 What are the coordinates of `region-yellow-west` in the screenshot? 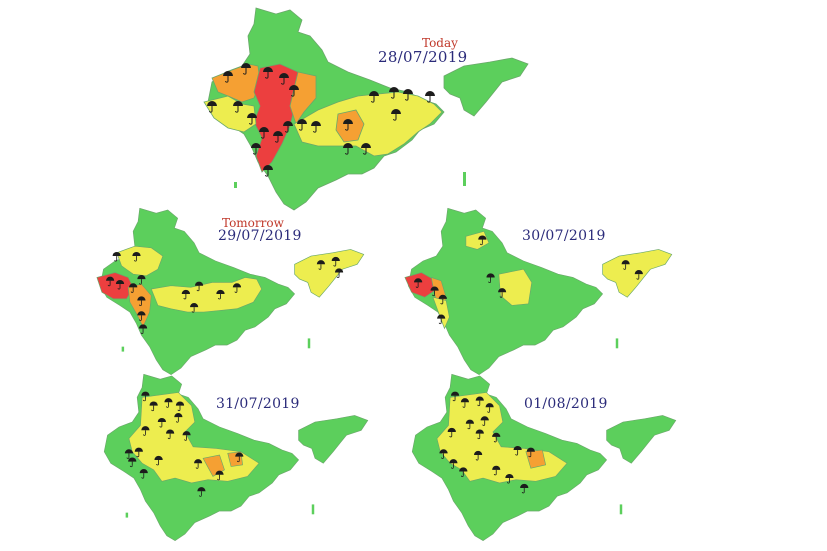 It's located at (230, 114).